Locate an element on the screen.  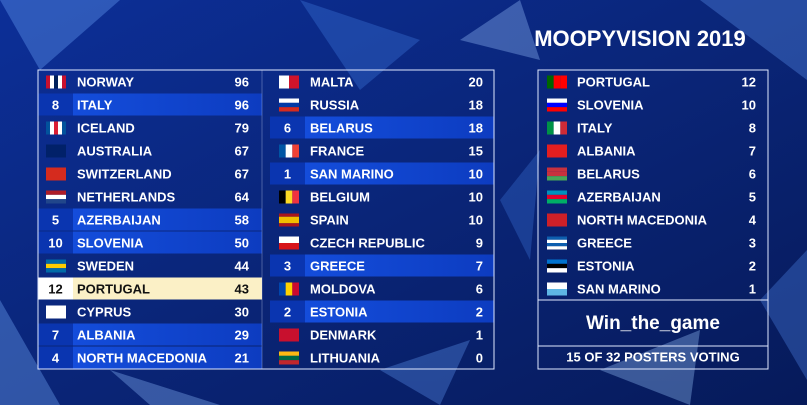
score-row: 3 GREECE 7 is located at coordinates (382, 265).